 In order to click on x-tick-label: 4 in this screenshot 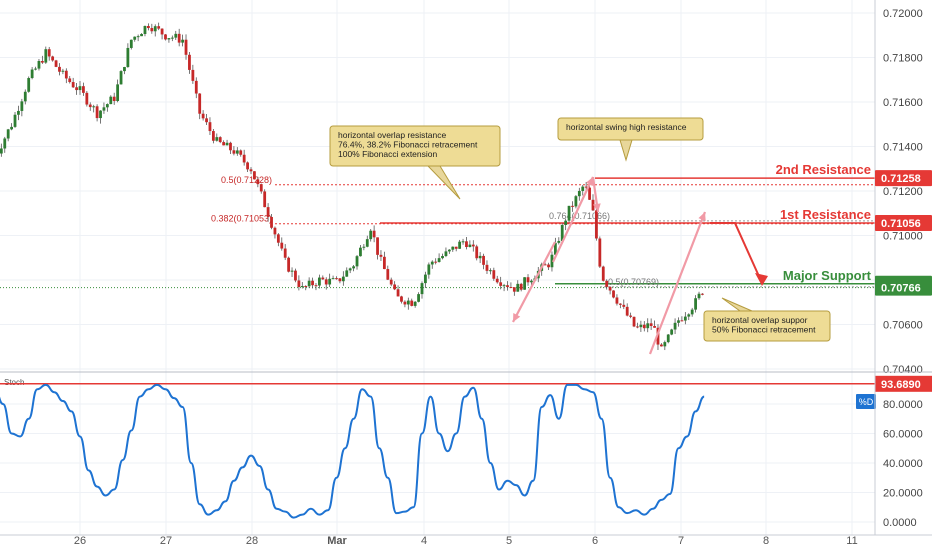, I will do `click(424, 541)`.